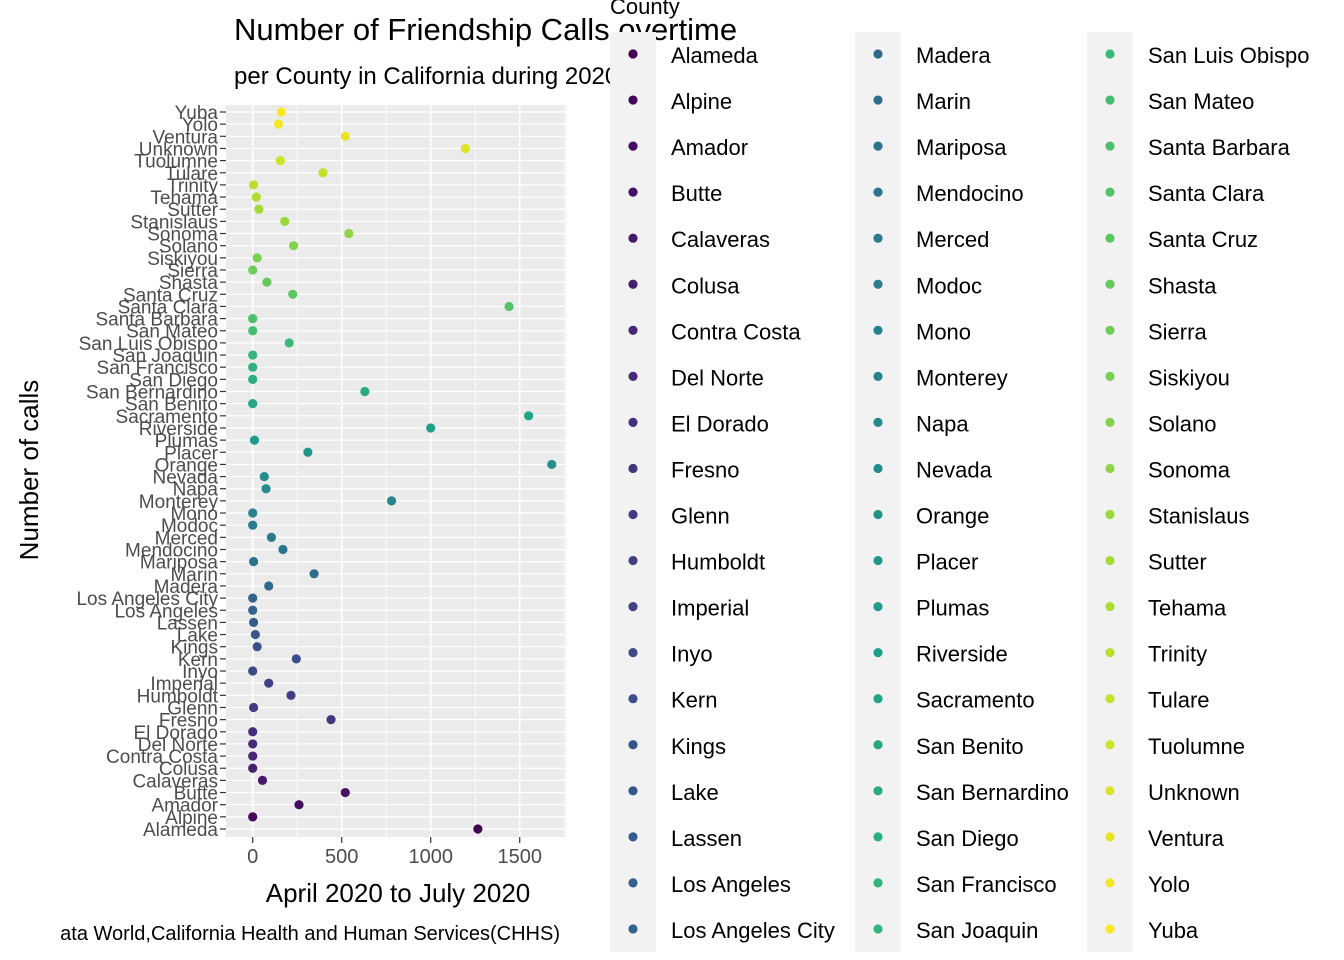 This screenshot has height=960, width=1344. What do you see at coordinates (954, 469) in the screenshot?
I see `legend-label: Nevada` at bounding box center [954, 469].